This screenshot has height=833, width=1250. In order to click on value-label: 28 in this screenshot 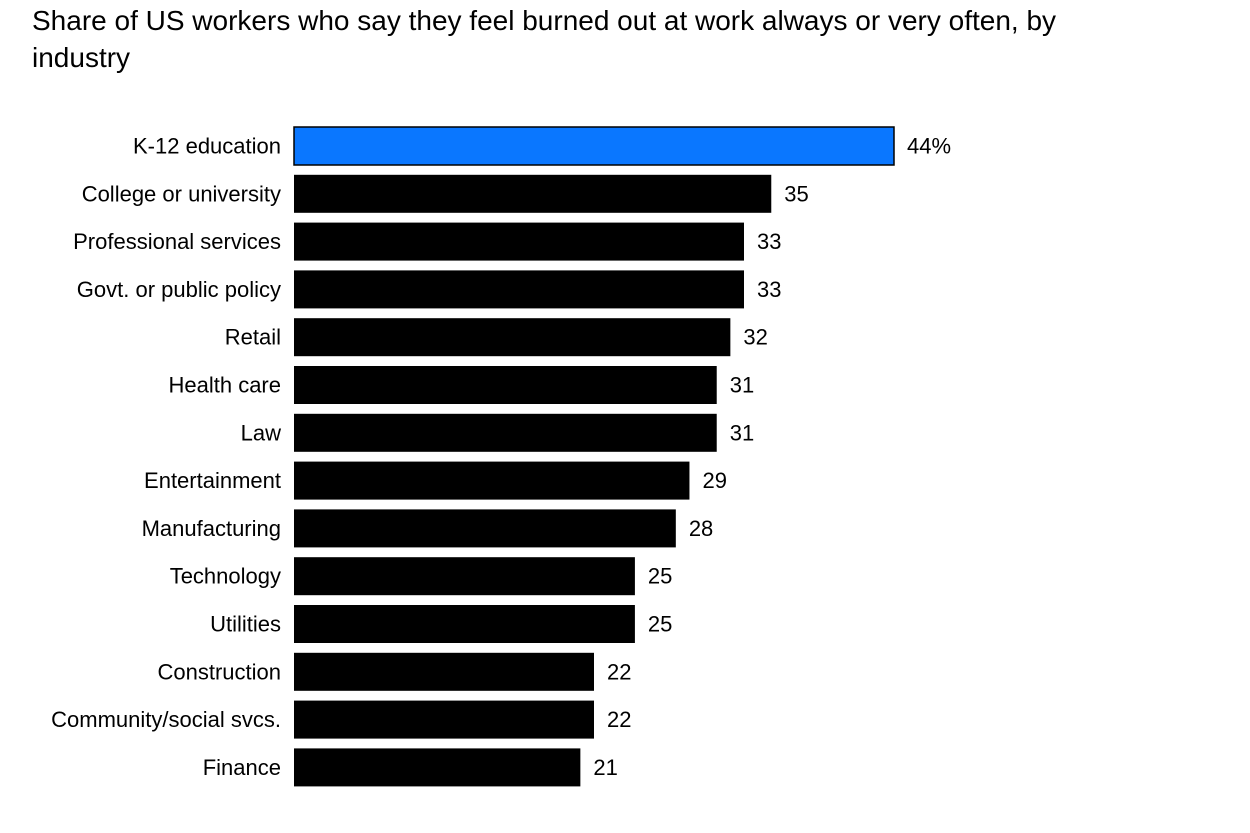, I will do `click(701, 528)`.